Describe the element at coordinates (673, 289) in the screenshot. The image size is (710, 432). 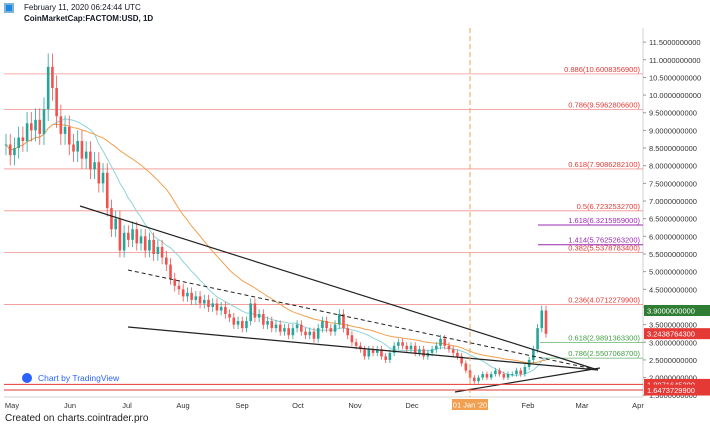
I see `y-tick-label: 4.5000000000` at that location.